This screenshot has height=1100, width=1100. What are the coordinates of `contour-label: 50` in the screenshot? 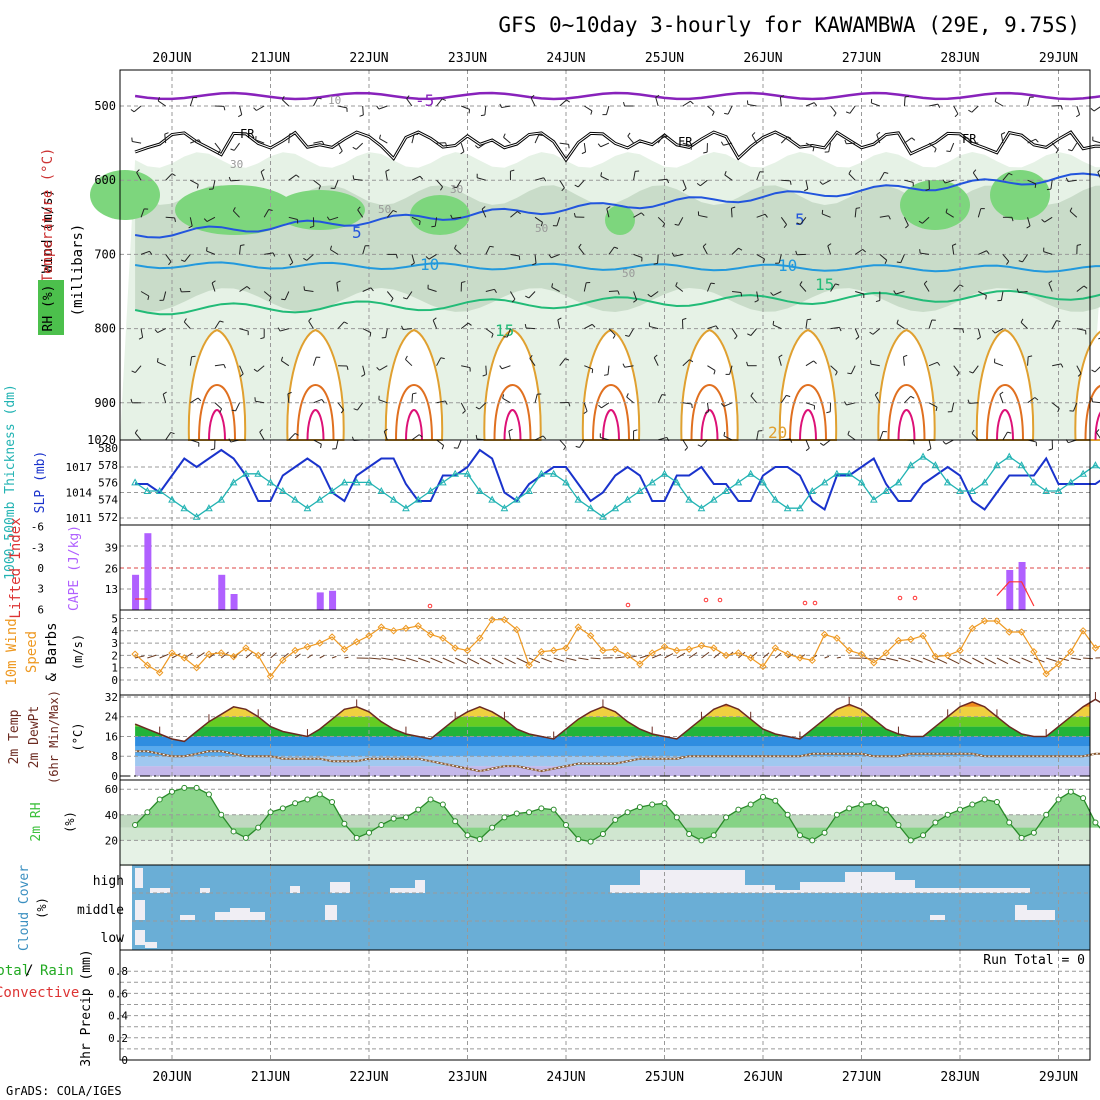 It's located at (384, 209).